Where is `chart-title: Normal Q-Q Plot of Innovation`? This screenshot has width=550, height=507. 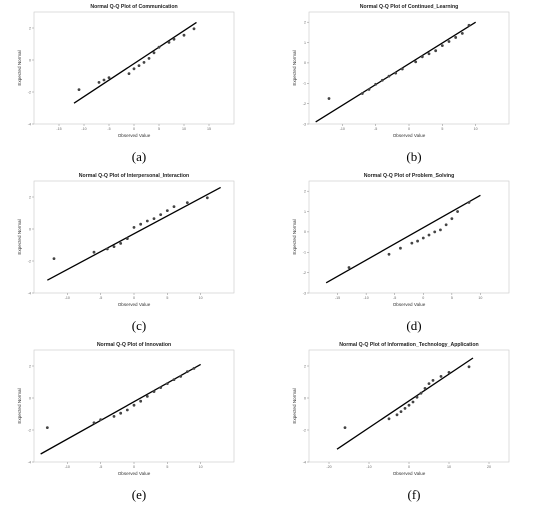 chart-title: Normal Q-Q Plot of Innovation is located at coordinates (134, 345).